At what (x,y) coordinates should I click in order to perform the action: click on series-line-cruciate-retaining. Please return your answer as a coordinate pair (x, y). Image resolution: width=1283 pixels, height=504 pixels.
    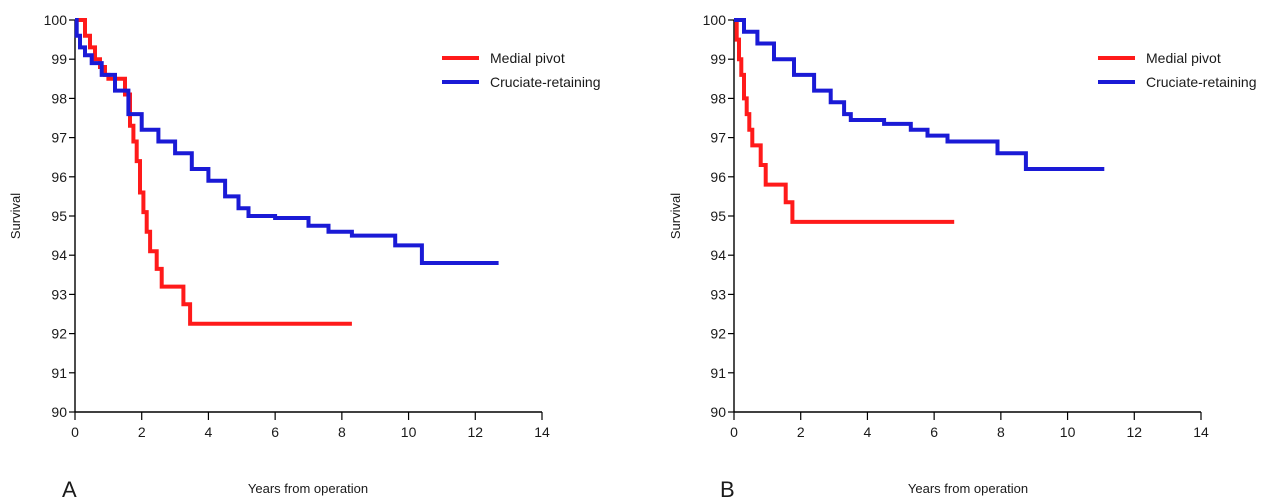
    Looking at the image, I should click on (919, 94).